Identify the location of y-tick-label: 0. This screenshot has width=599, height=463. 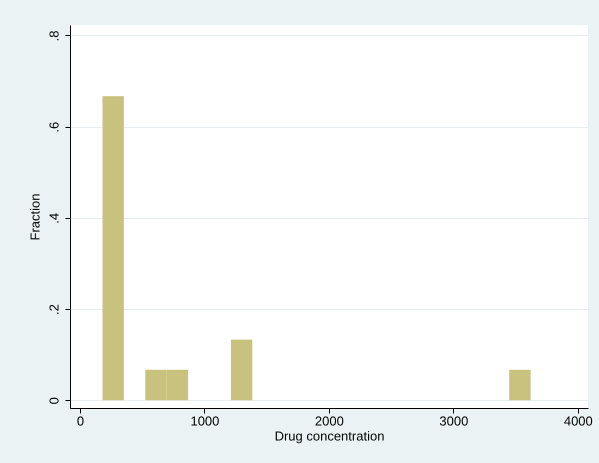
(54, 400).